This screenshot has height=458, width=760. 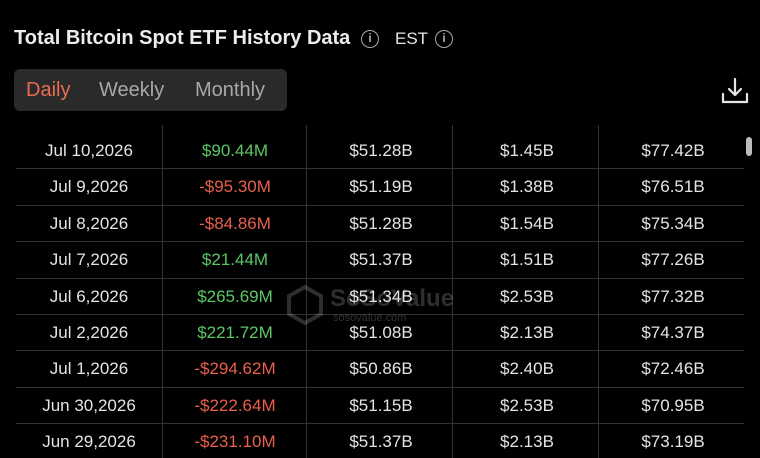 What do you see at coordinates (235, 223) in the screenshot?
I see `table-cell: -$84.86M` at bounding box center [235, 223].